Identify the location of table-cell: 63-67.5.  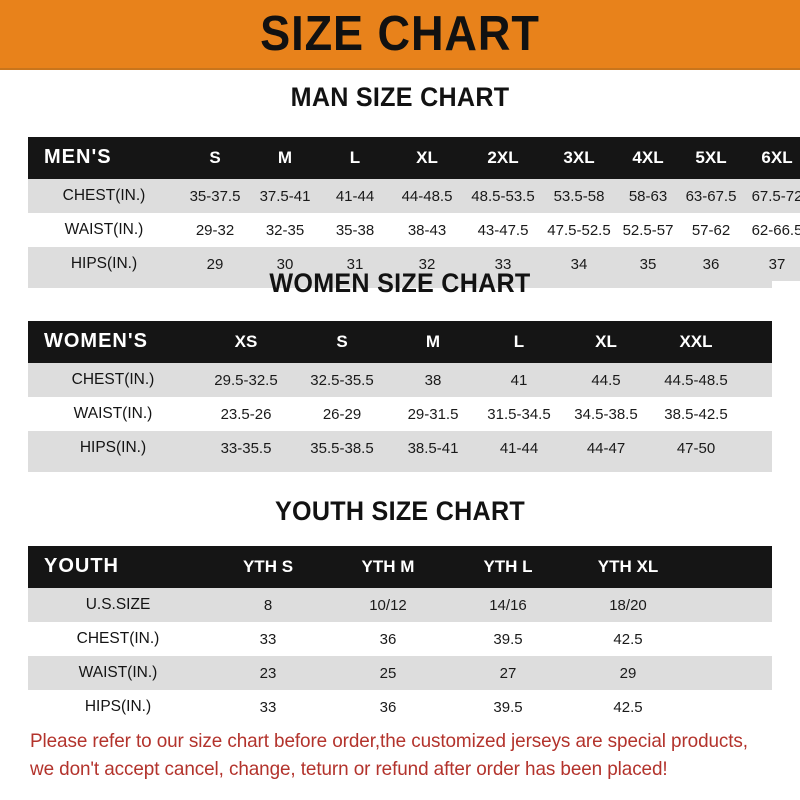
(711, 196).